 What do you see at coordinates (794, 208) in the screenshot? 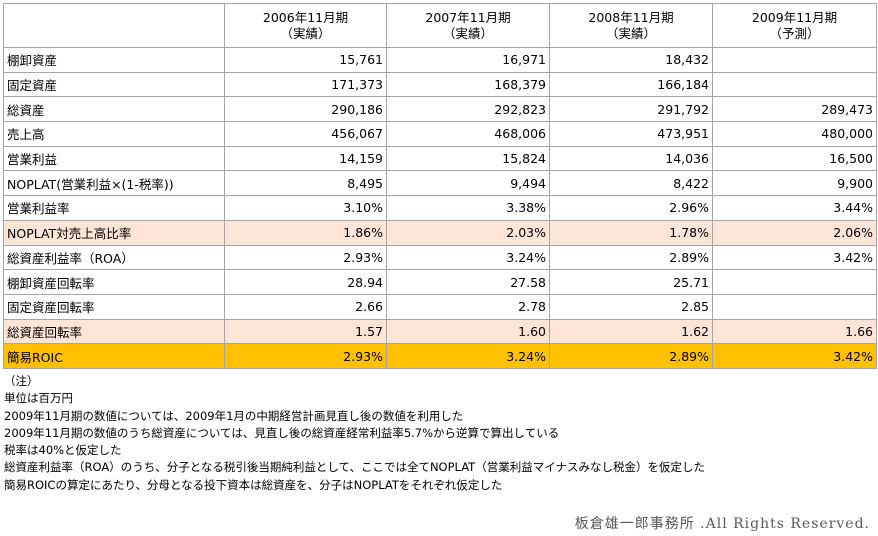
I see `value-cell: 3.44%` at bounding box center [794, 208].